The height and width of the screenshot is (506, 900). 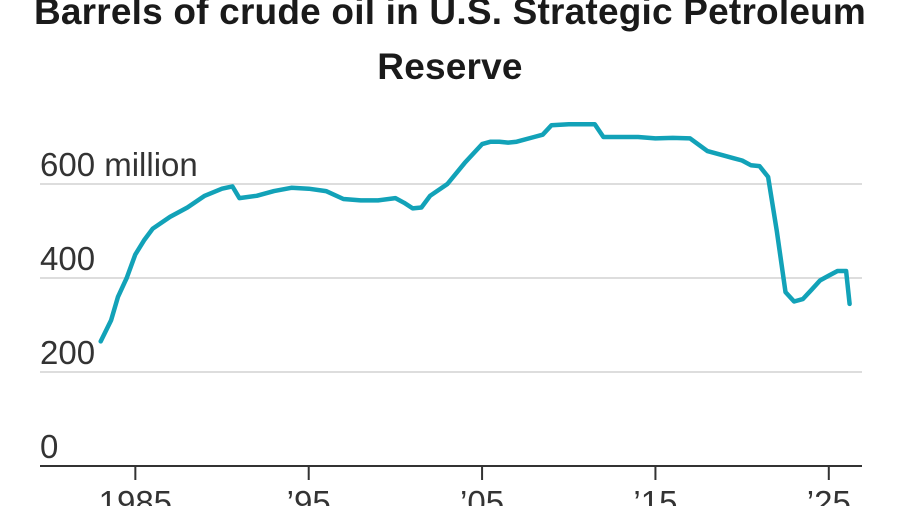 What do you see at coordinates (49, 446) in the screenshot?
I see `y-tick-label: 0` at bounding box center [49, 446].